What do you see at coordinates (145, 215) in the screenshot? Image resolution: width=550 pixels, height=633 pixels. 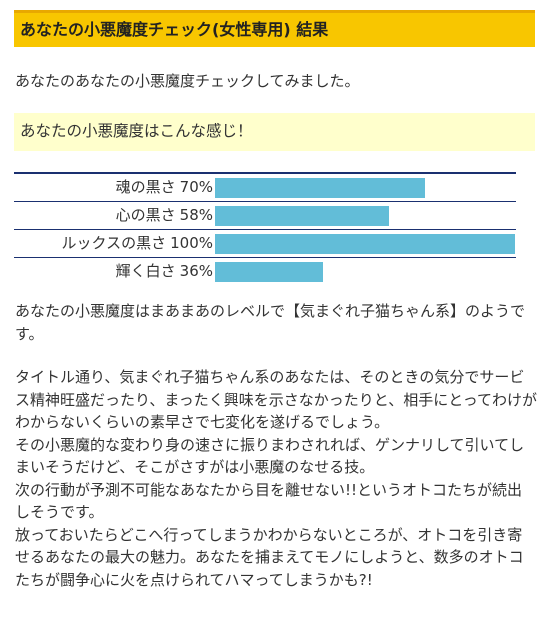 I see `category-label: 心の黒さ` at bounding box center [145, 215].